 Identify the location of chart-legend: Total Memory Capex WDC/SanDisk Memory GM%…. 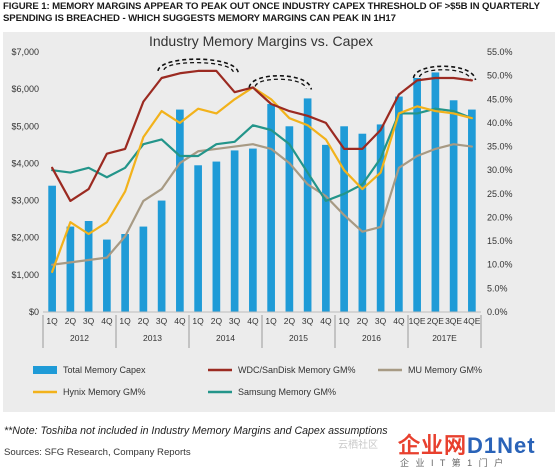
(257, 381).